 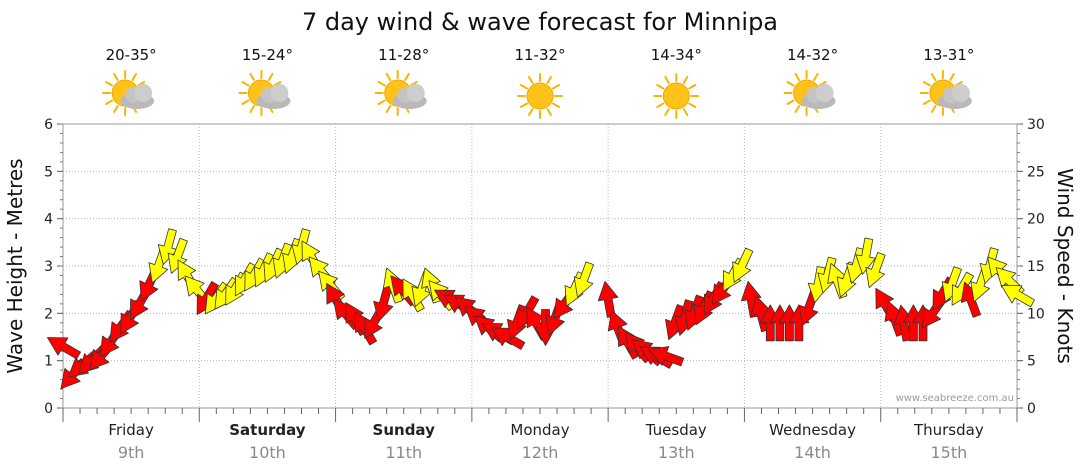 I want to click on date-label: 13th, so click(x=676, y=452).